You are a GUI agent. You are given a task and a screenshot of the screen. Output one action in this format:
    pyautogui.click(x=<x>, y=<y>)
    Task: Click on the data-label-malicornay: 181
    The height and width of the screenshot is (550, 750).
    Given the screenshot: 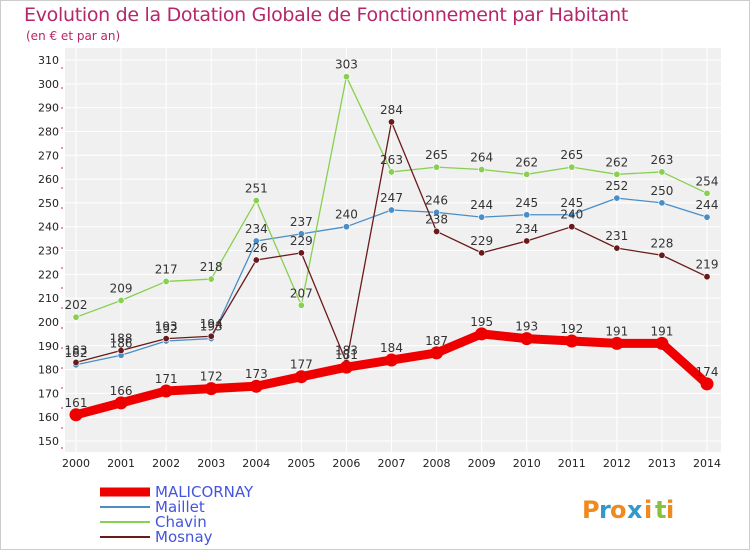 What is the action you would take?
    pyautogui.click(x=346, y=355)
    